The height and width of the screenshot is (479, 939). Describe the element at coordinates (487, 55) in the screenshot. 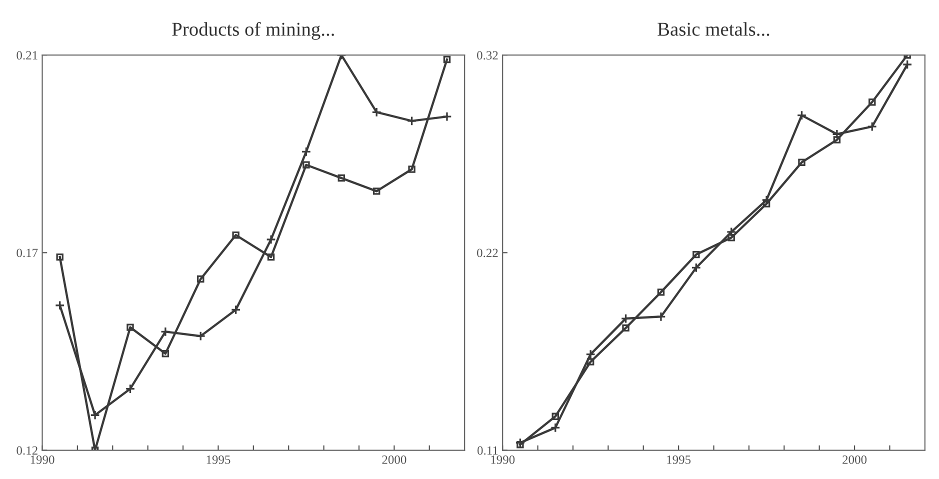

I see `y-tick-label: 0.32` at that location.